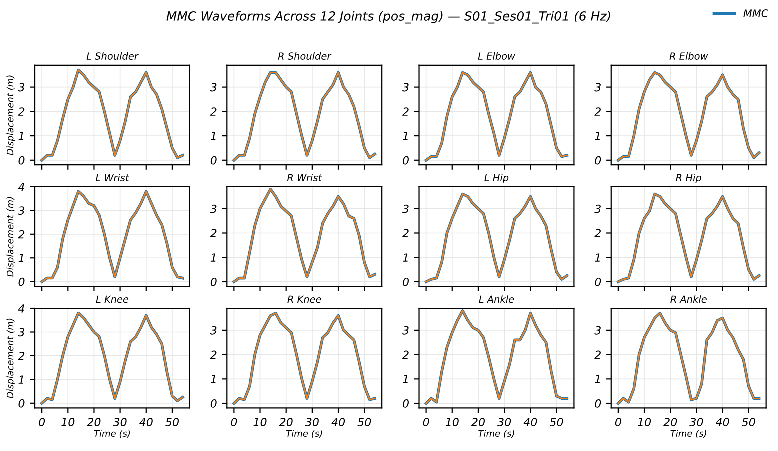  I want to click on chart-subtitle: L Knee, so click(112, 300).